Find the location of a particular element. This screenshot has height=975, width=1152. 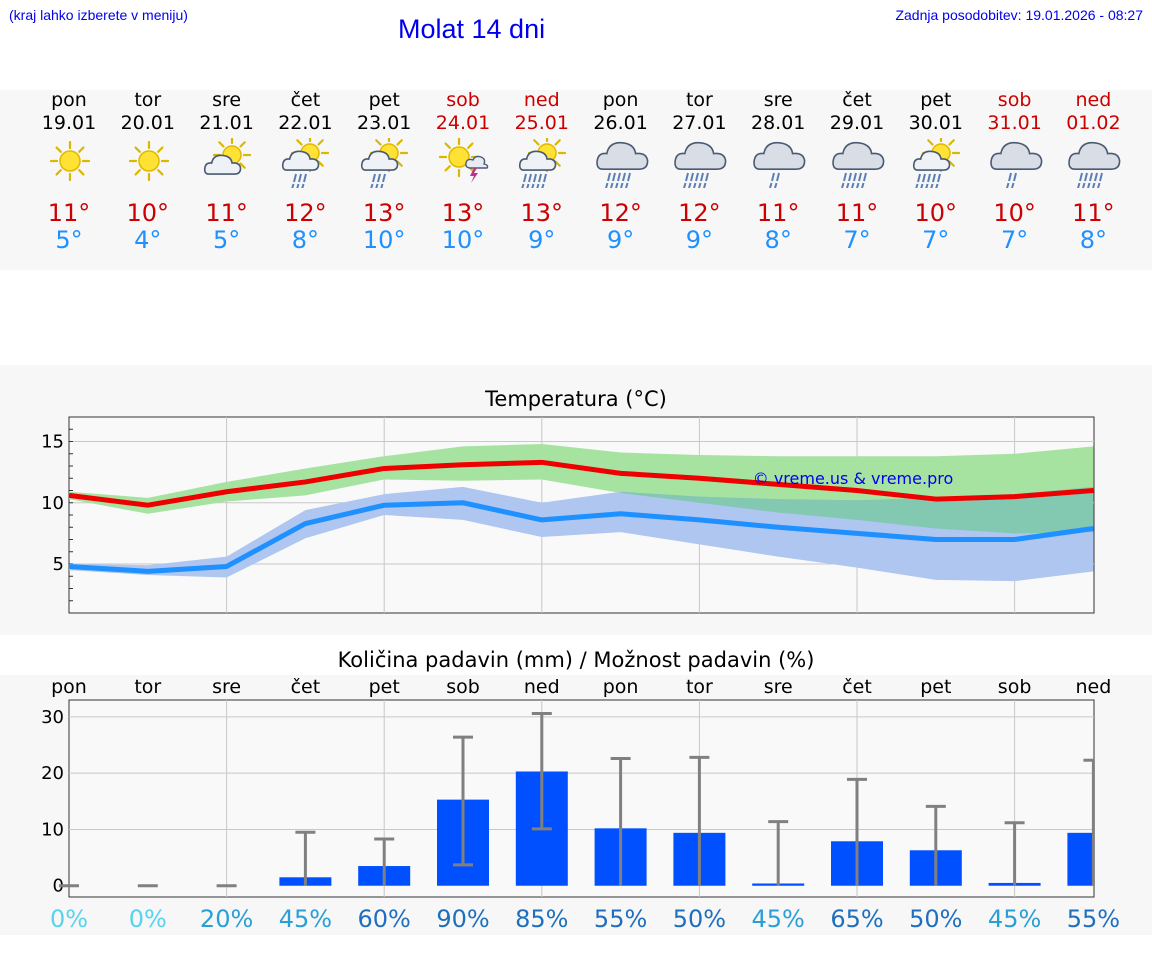

y-tick-label: 0 is located at coordinates (58, 886).